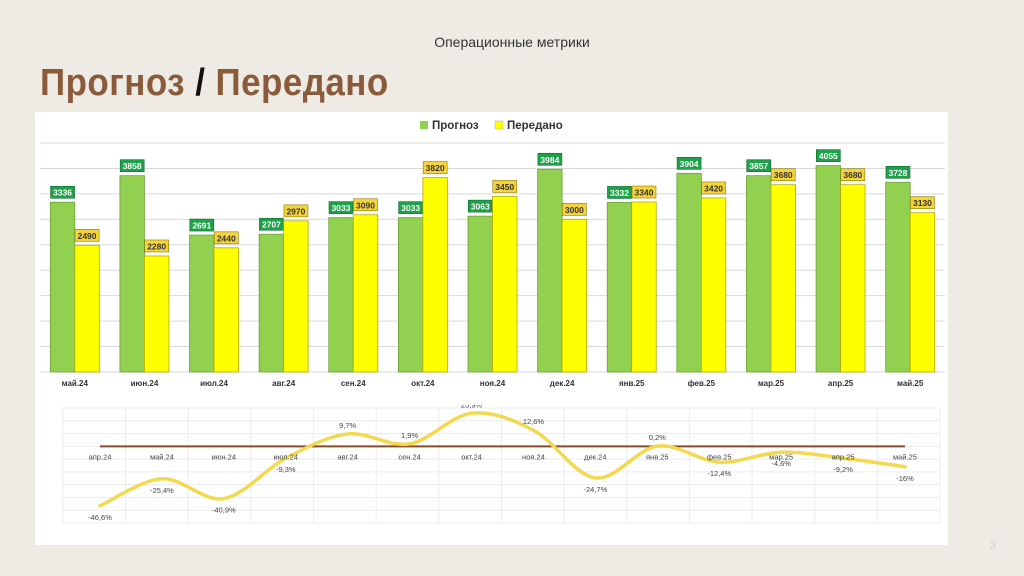  I want to click on delivered-data-label: 2440, so click(226, 238).